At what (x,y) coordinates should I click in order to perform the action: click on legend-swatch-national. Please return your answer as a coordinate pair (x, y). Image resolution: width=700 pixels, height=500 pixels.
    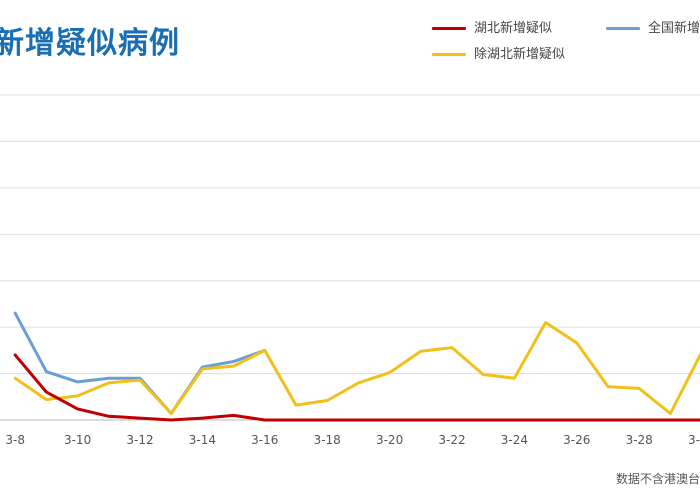
    Looking at the image, I should click on (623, 28).